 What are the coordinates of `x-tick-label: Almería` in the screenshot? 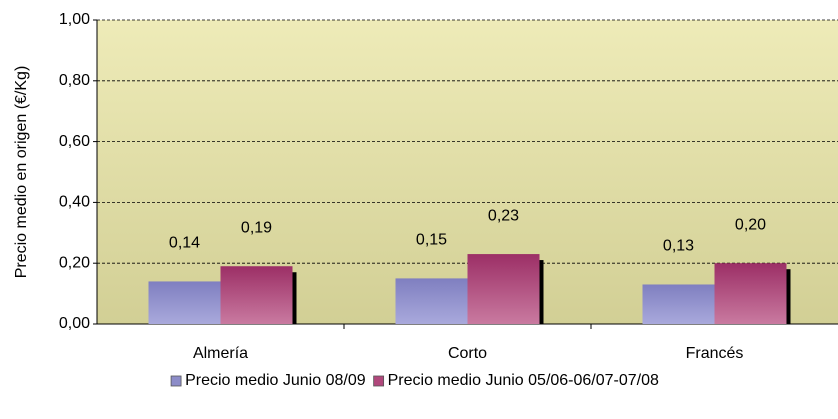 It's located at (220, 353).